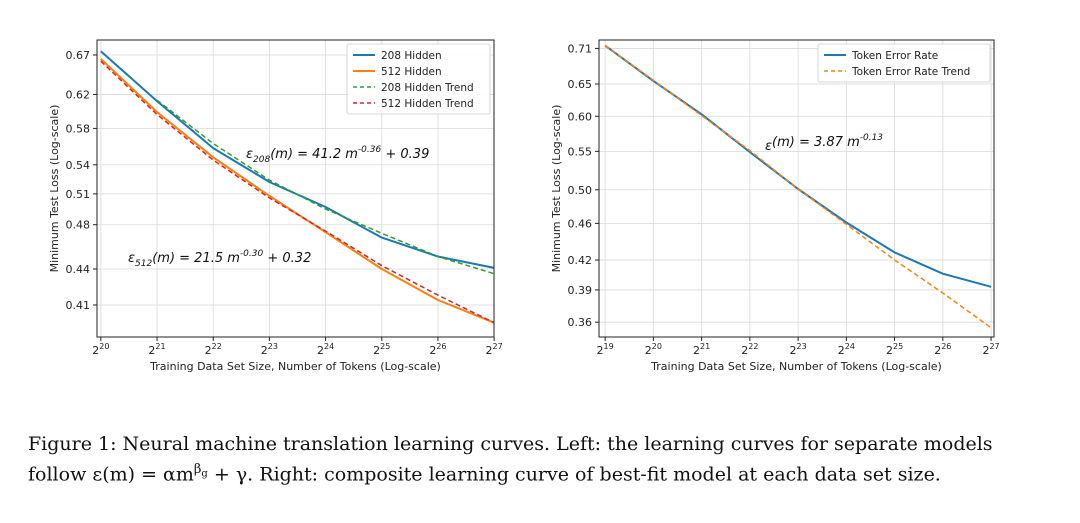  I want to click on right-x-ticks: 219 220 221 222 223 224 225 226 227, so click(798, 347).